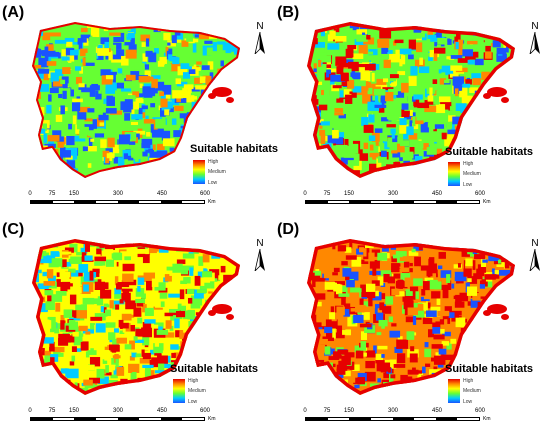 The width and height of the screenshot is (550, 433). What do you see at coordinates (454, 391) in the screenshot?
I see `legend-color-ramp` at bounding box center [454, 391].